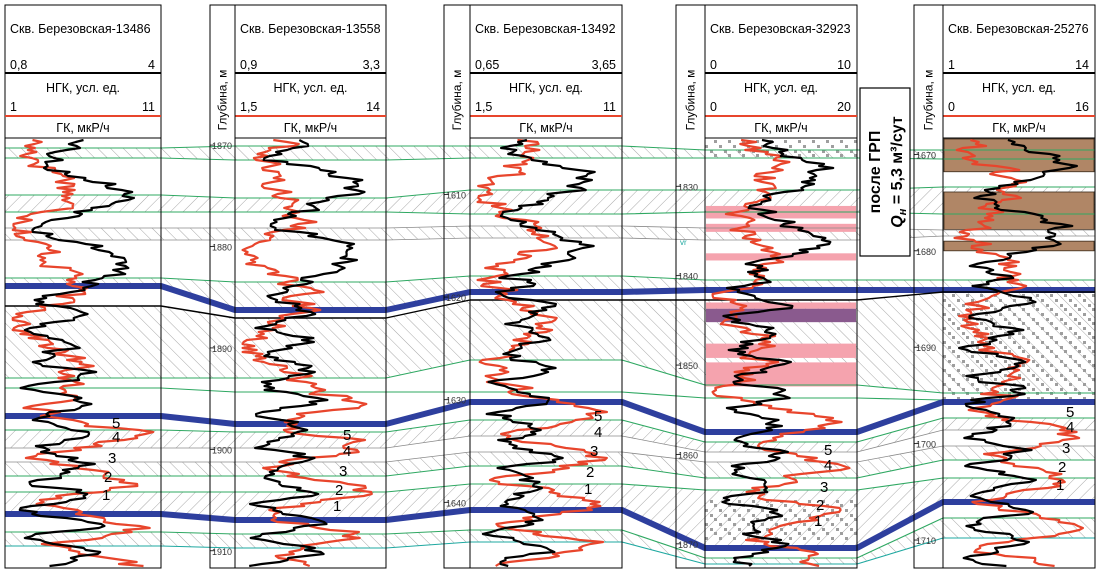 The width and height of the screenshot is (1101, 577). Describe the element at coordinates (951, 107) in the screenshot. I see `well-5-gk-min: 0` at that location.